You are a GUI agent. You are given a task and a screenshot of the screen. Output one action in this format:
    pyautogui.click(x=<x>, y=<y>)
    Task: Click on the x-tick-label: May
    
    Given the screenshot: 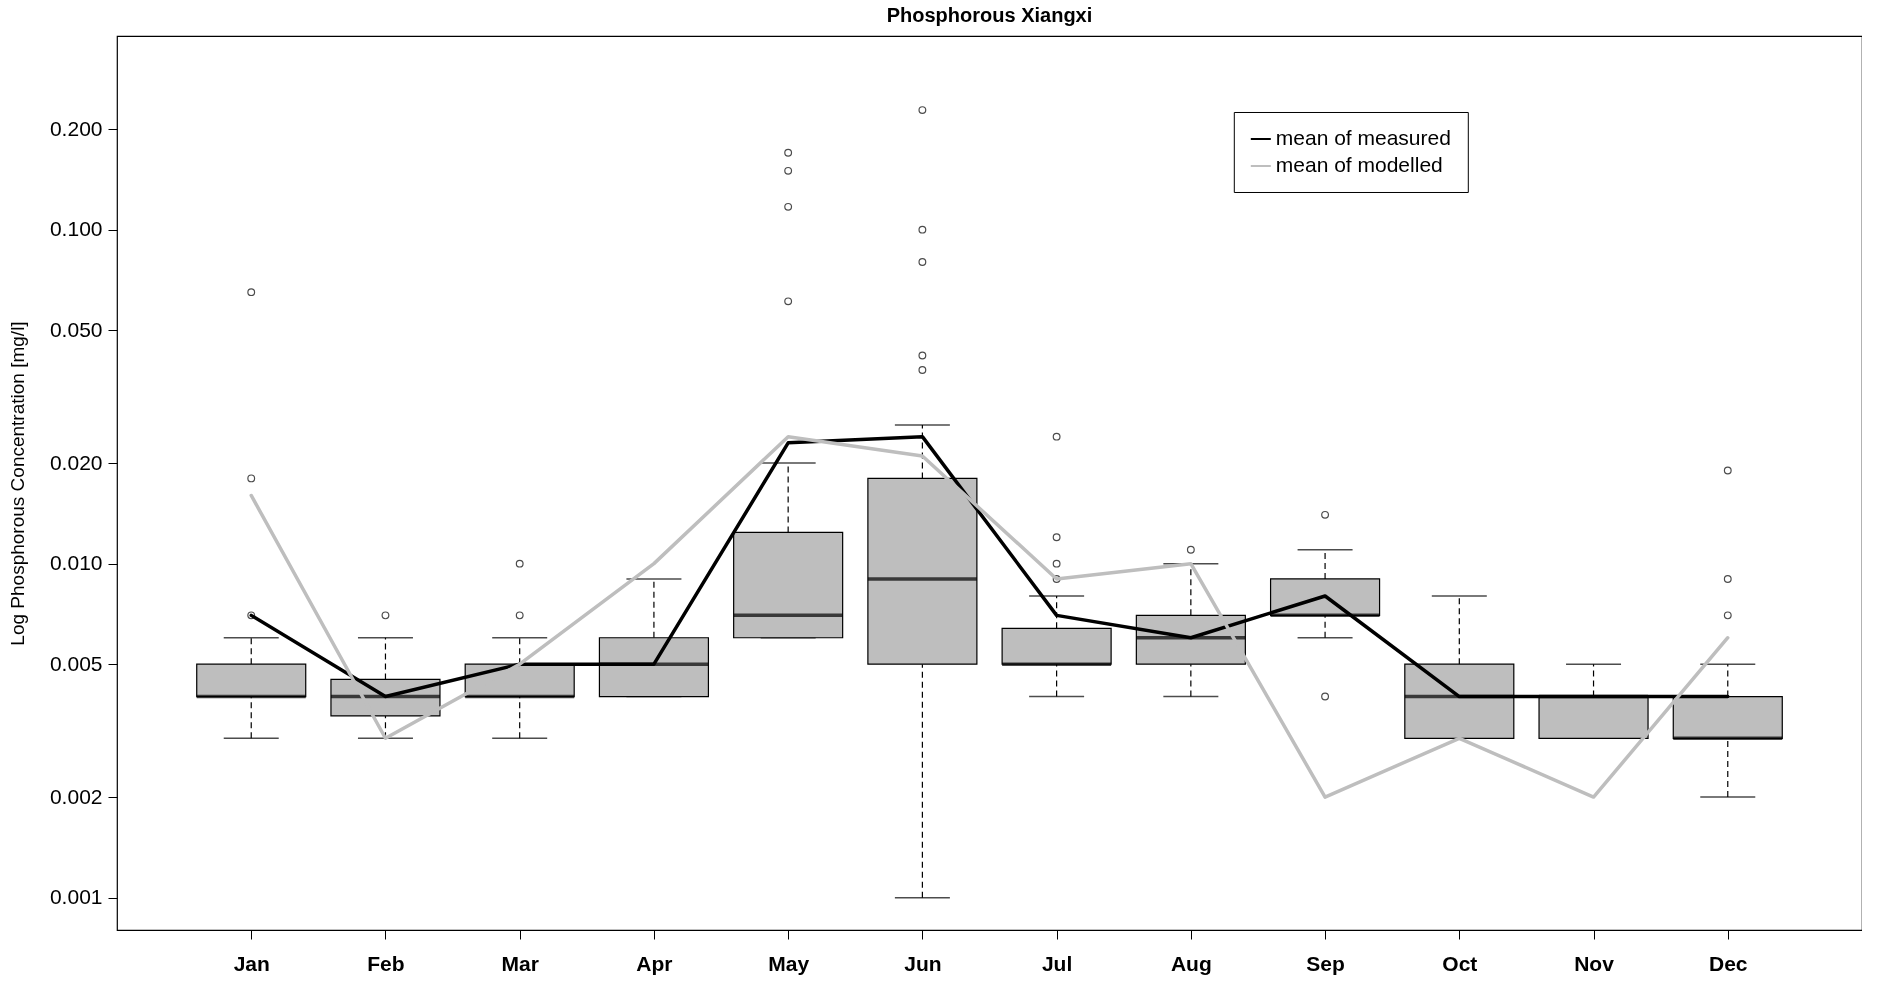 What is the action you would take?
    pyautogui.click(x=789, y=963)
    